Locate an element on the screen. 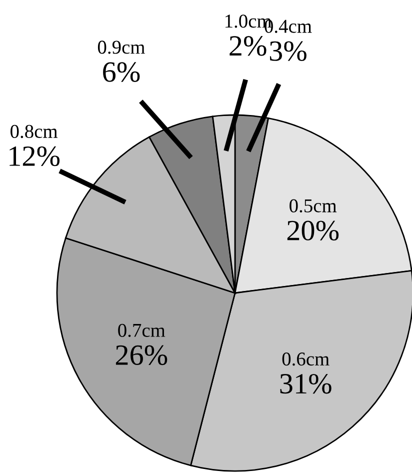  data-label: 31% is located at coordinates (306, 384).